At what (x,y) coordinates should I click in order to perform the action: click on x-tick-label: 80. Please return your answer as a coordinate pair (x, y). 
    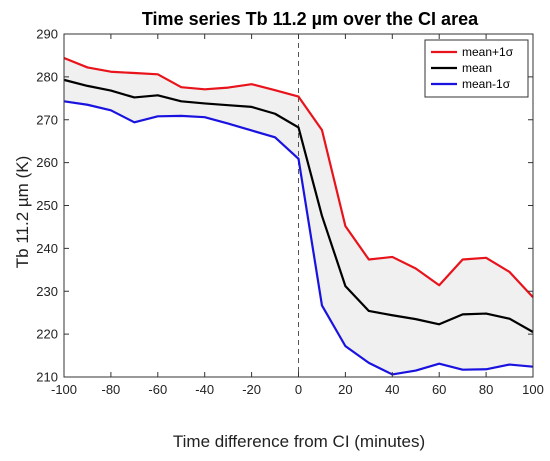
    Looking at the image, I should click on (486, 389).